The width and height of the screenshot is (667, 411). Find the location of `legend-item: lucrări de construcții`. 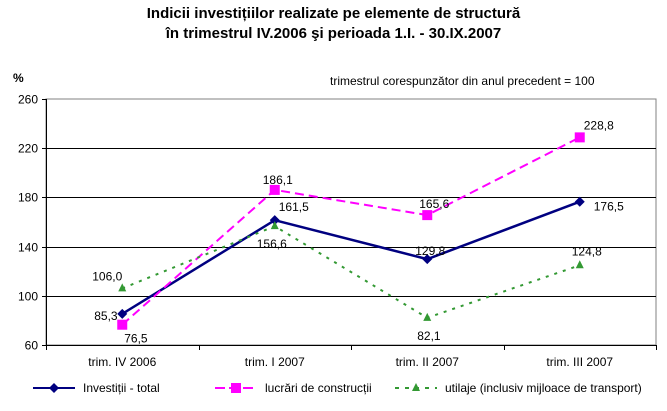

legend-item: lucrări de construcții is located at coordinates (293, 388).